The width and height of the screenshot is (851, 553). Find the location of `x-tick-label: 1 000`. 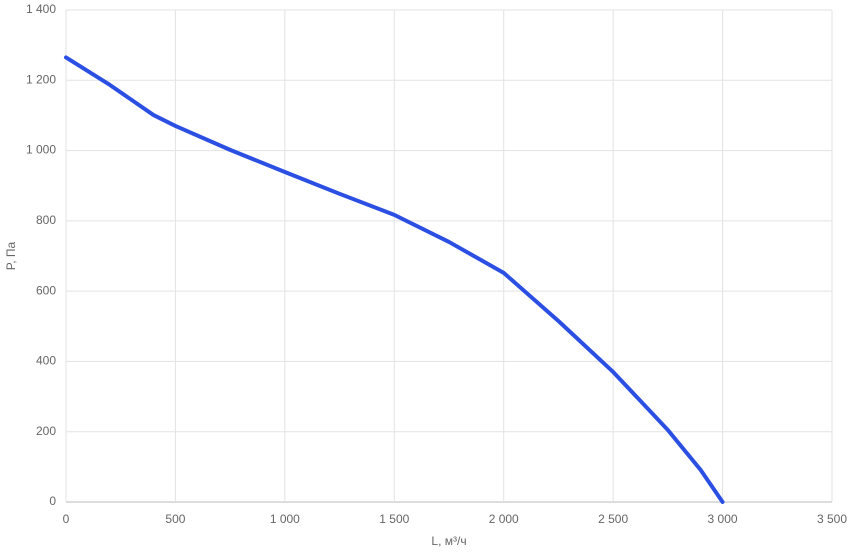

x-tick-label: 1 000 is located at coordinates (285, 519).